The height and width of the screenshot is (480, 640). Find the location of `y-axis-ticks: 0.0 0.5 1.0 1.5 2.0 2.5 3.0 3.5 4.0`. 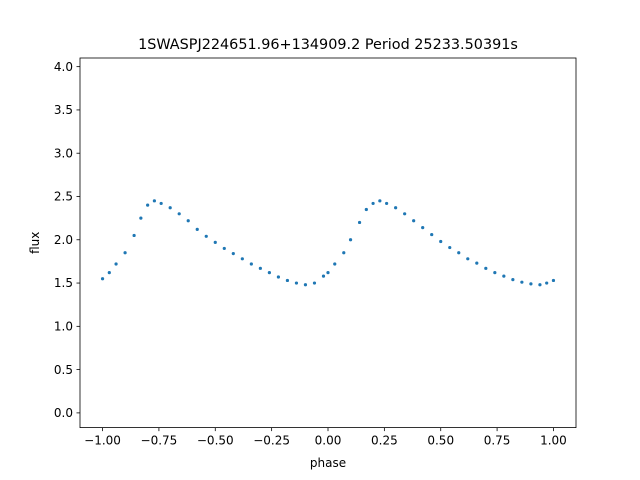

y-axis-ticks: 0.0 0.5 1.0 1.5 2.0 2.5 3.0 3.5 4.0 is located at coordinates (67, 240).